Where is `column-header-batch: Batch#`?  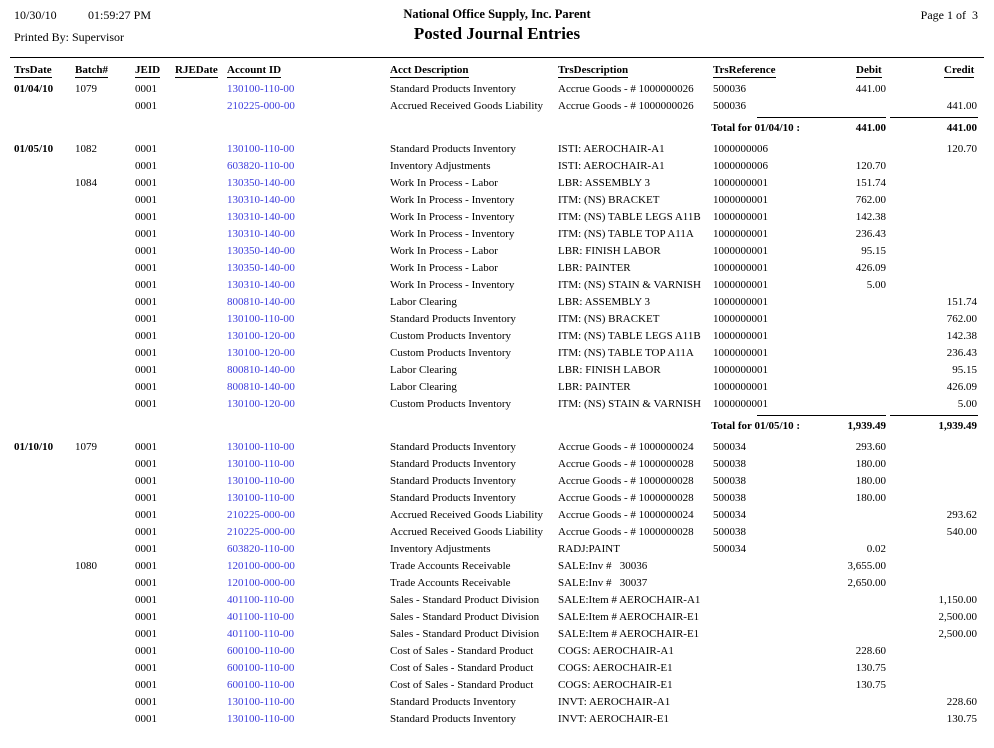
column-header-batch: Batch# is located at coordinates (91, 71).